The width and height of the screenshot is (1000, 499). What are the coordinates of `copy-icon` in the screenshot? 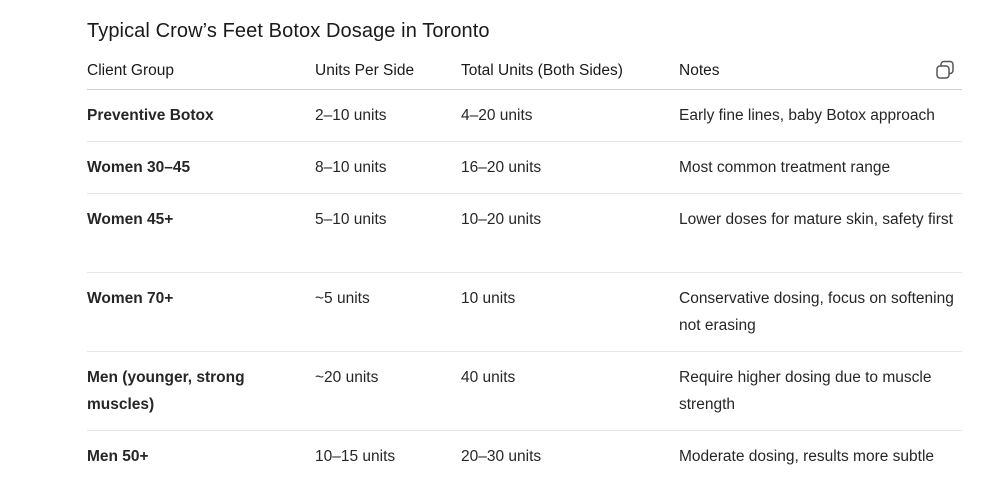 It's located at (945, 69).